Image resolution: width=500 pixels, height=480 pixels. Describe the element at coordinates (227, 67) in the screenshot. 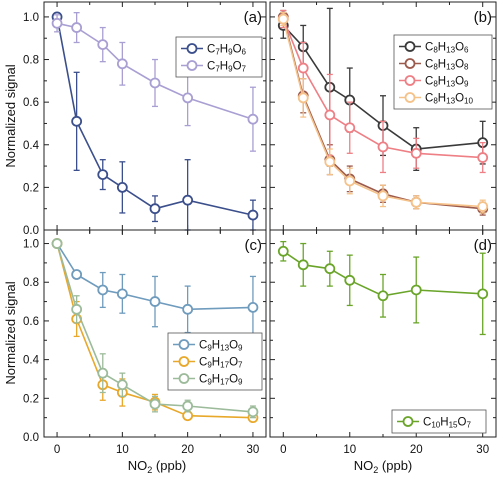

I see `legend-label: C7H9O7` at that location.